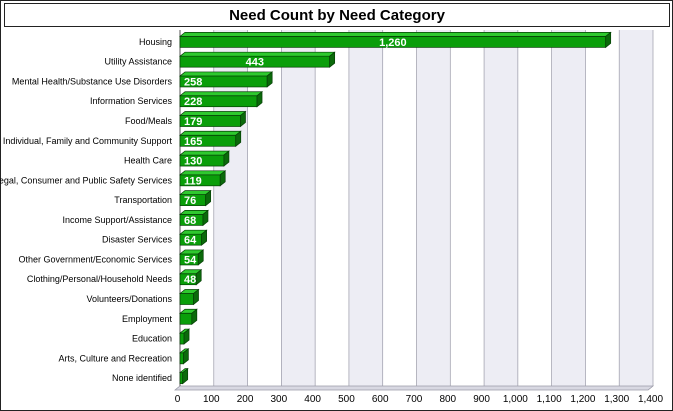  Describe the element at coordinates (549, 399) in the screenshot. I see `x-tick-label: 1,100` at that location.